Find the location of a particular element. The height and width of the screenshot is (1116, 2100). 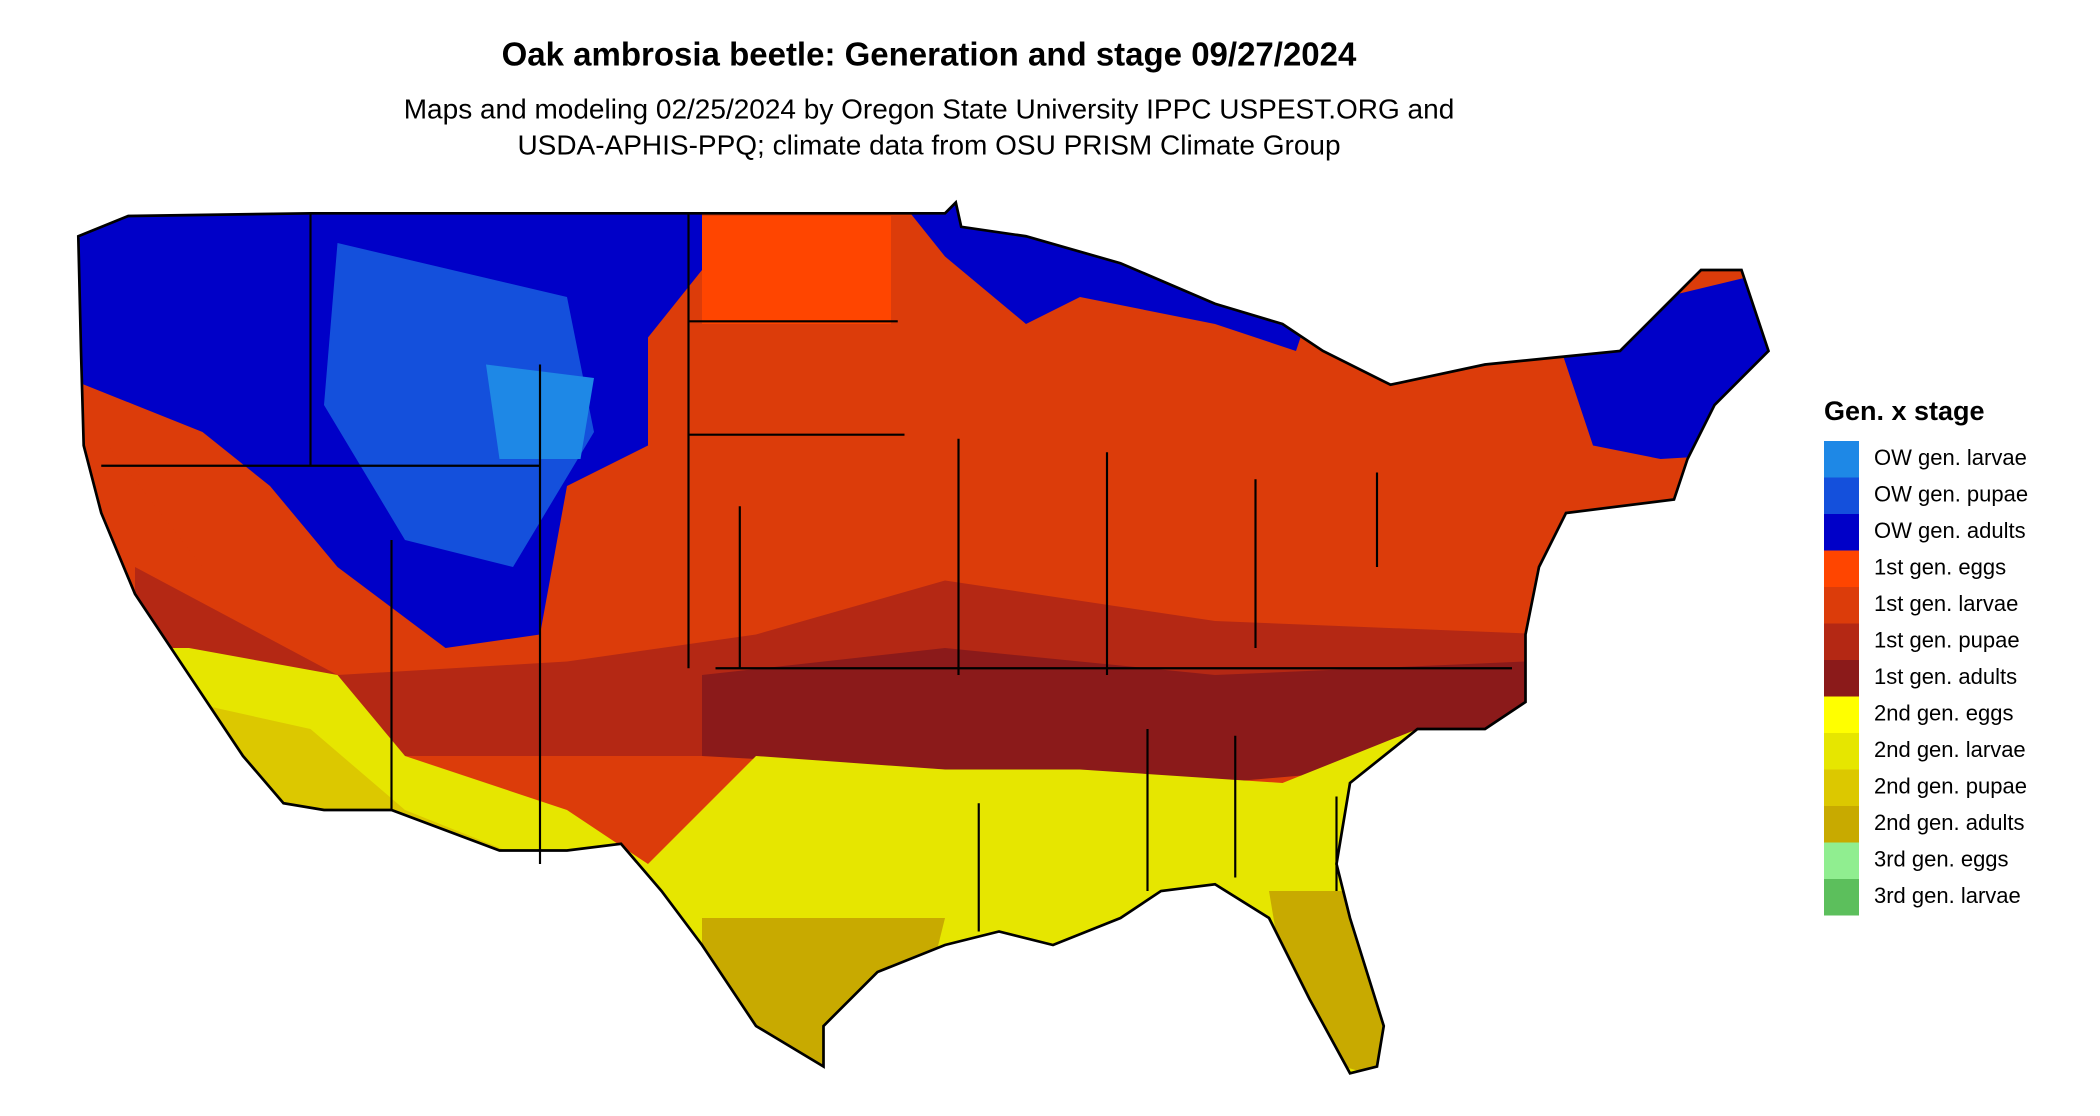

legend-label: 1st gen. larvae is located at coordinates (1946, 603).